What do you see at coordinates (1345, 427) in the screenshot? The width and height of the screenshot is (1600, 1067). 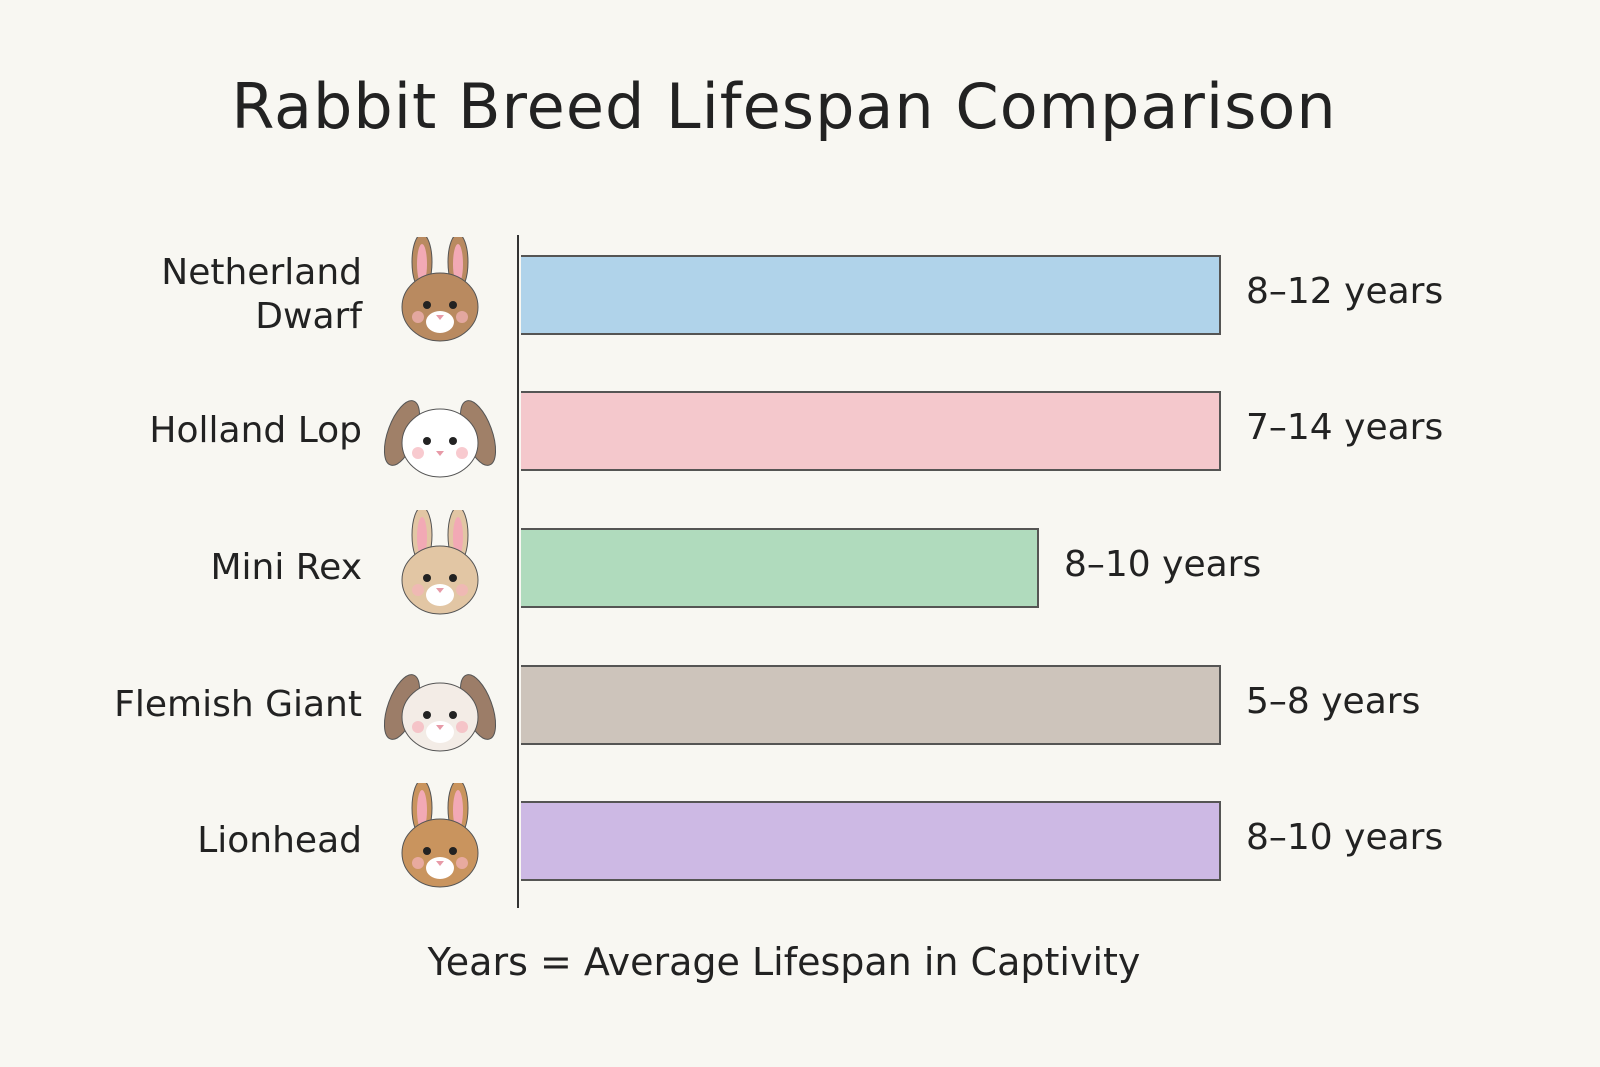 I see `data-label: 7–14 years` at bounding box center [1345, 427].